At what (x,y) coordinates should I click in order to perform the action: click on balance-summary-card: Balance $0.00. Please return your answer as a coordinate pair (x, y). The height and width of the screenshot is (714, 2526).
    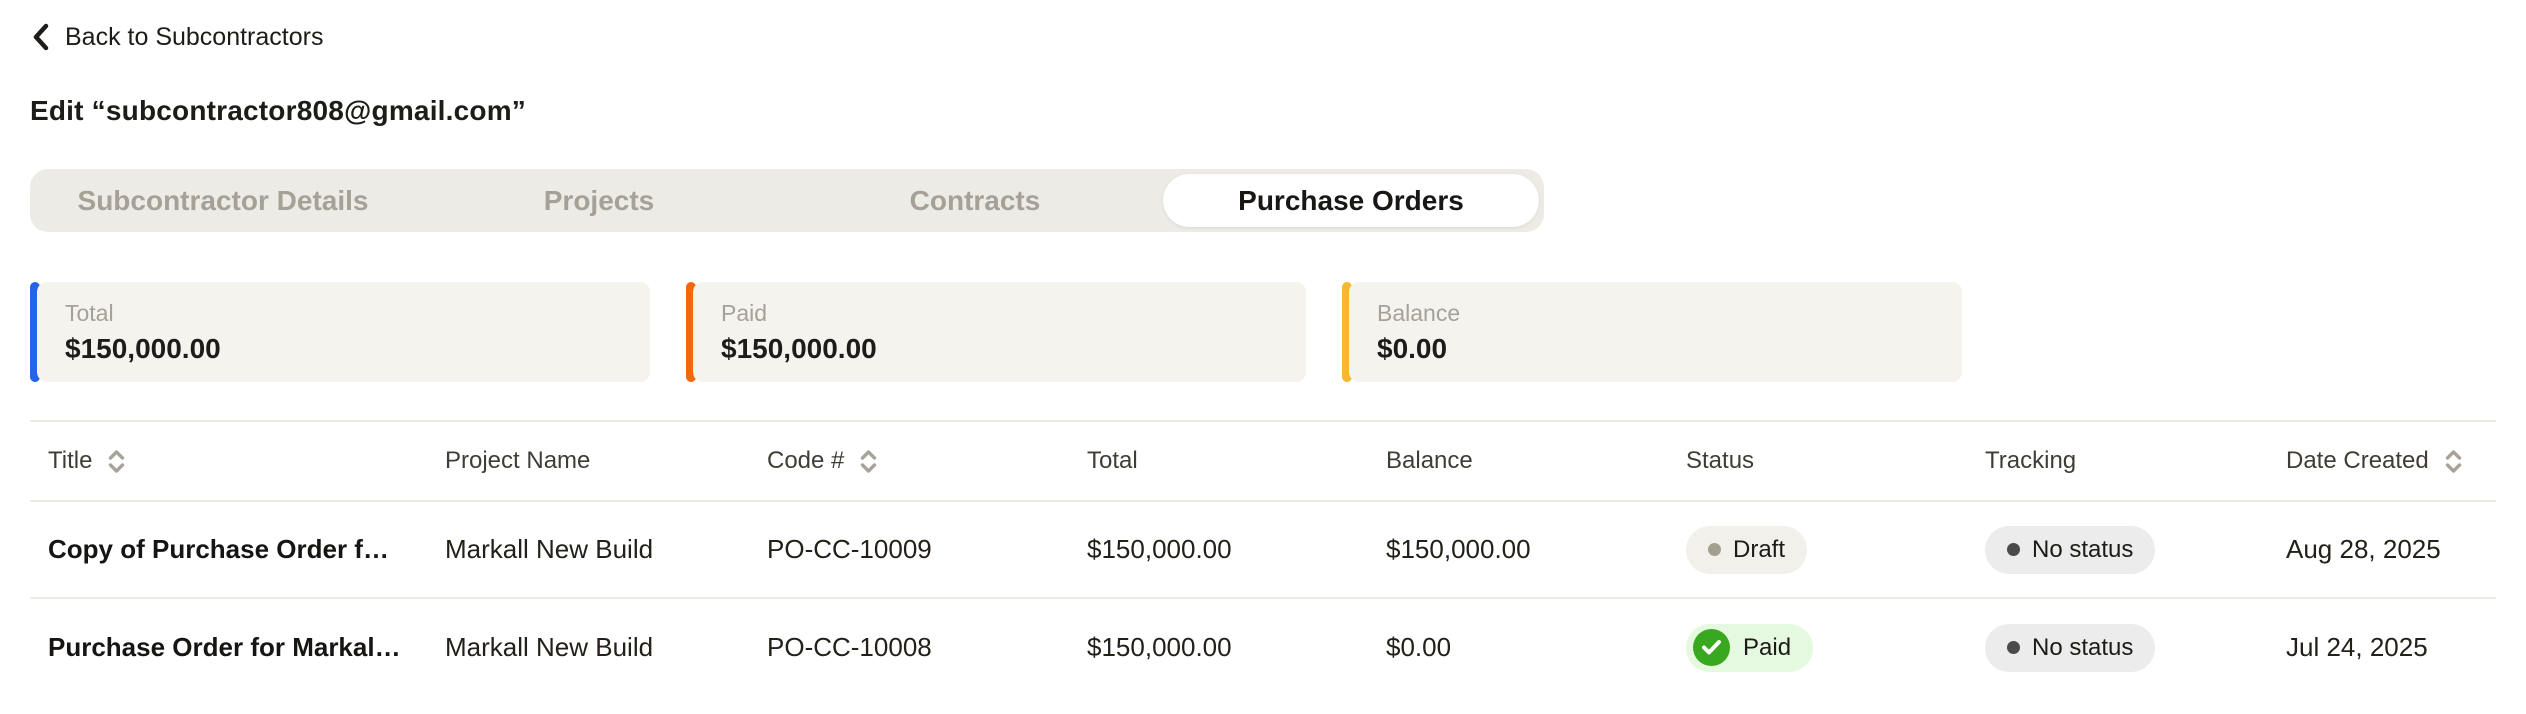
    Looking at the image, I should click on (1652, 332).